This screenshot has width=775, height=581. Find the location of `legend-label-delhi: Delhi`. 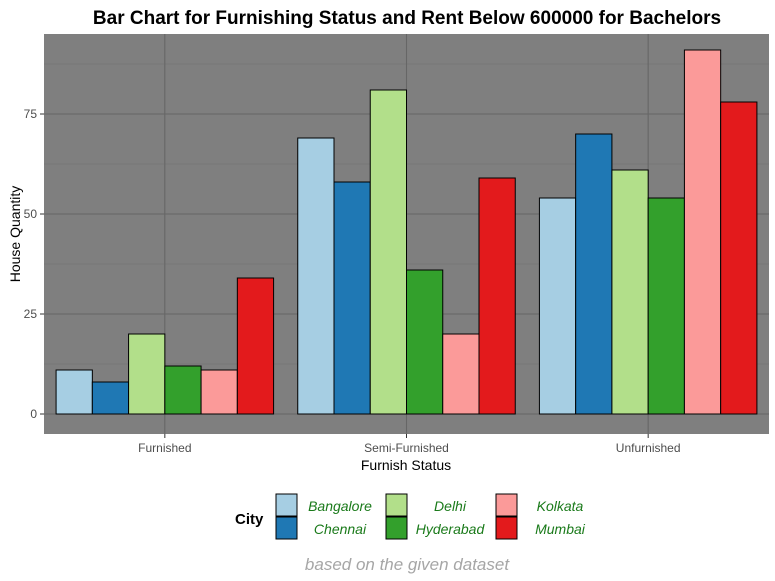

legend-label-delhi: Delhi is located at coordinates (450, 506).